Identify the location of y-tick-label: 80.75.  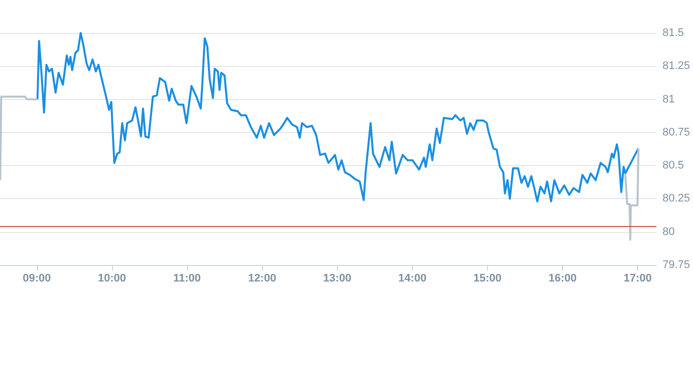
(676, 132).